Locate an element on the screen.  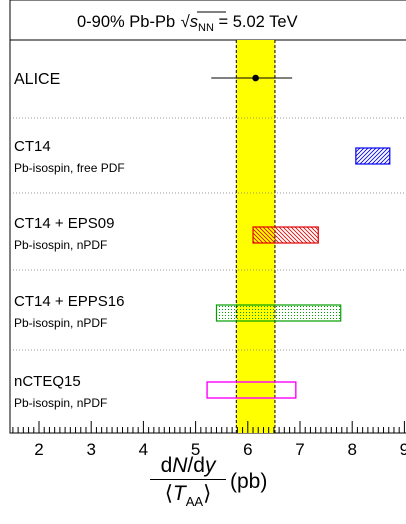
x-axis-tick-labels: 2 3 4 5 6 7 8 9 is located at coordinates (220, 449).